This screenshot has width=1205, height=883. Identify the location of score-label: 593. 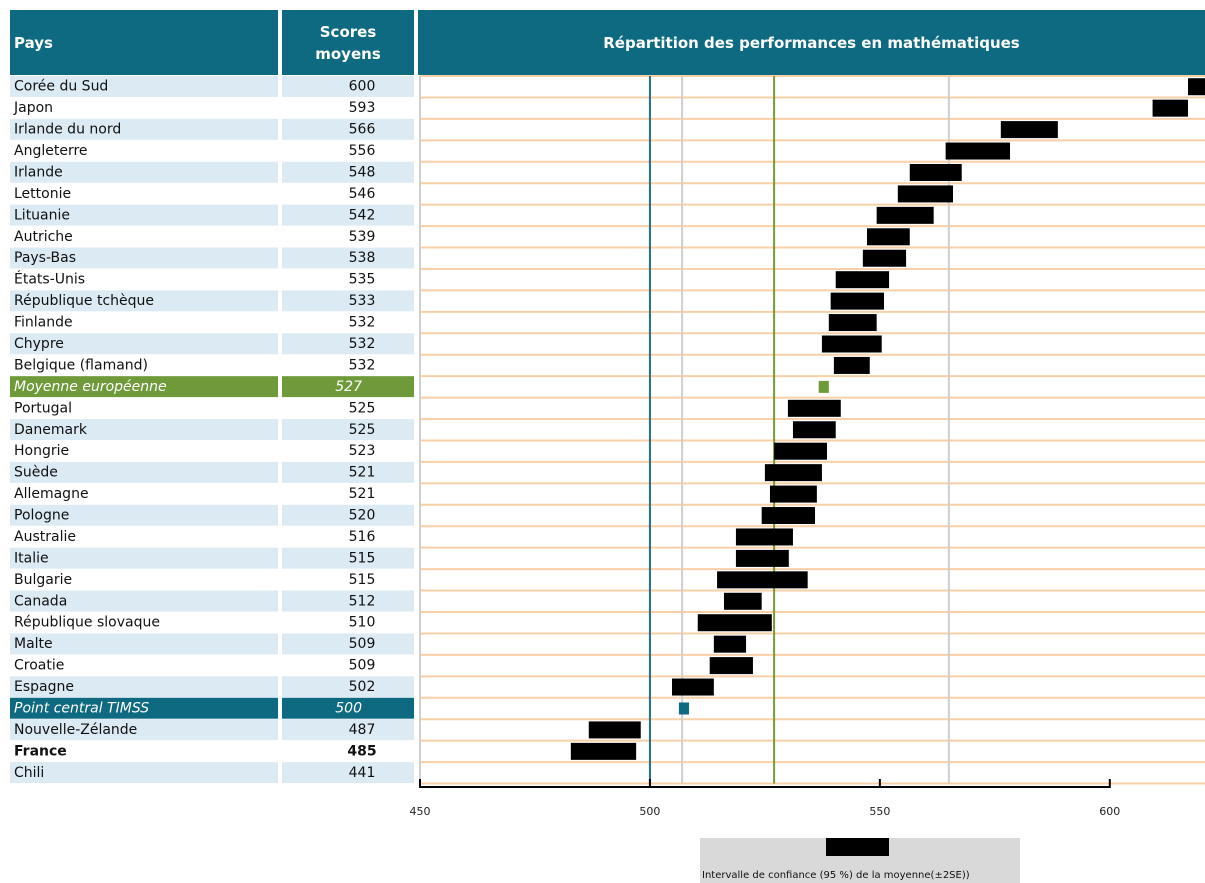
(362, 108).